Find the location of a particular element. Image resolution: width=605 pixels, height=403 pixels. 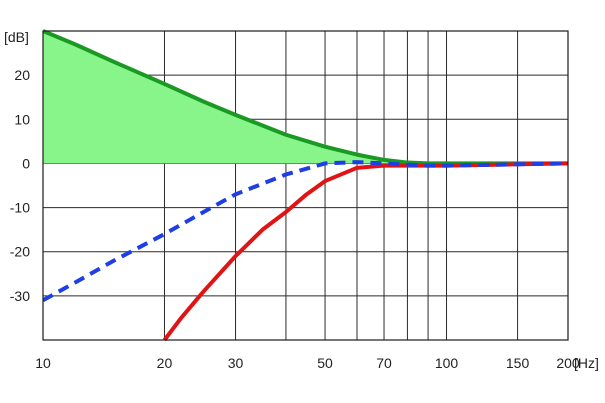

x-tick-label-70: 70 is located at coordinates (384, 363).